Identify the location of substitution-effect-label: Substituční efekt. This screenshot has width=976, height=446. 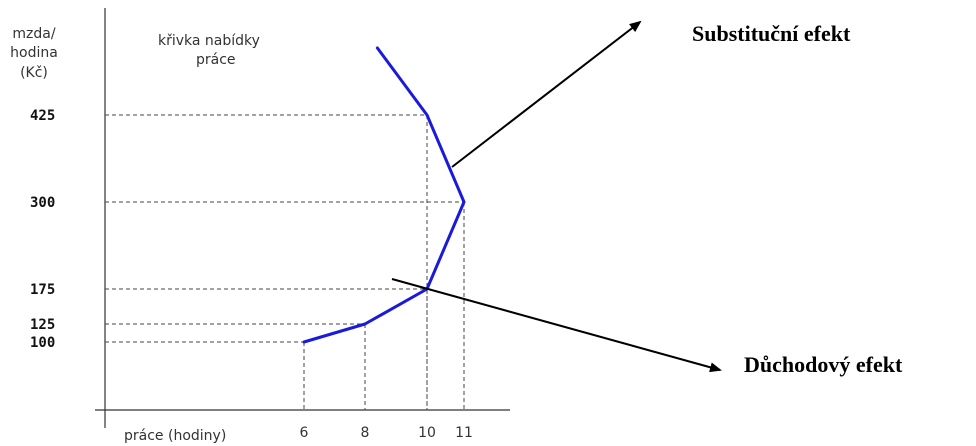
(771, 33).